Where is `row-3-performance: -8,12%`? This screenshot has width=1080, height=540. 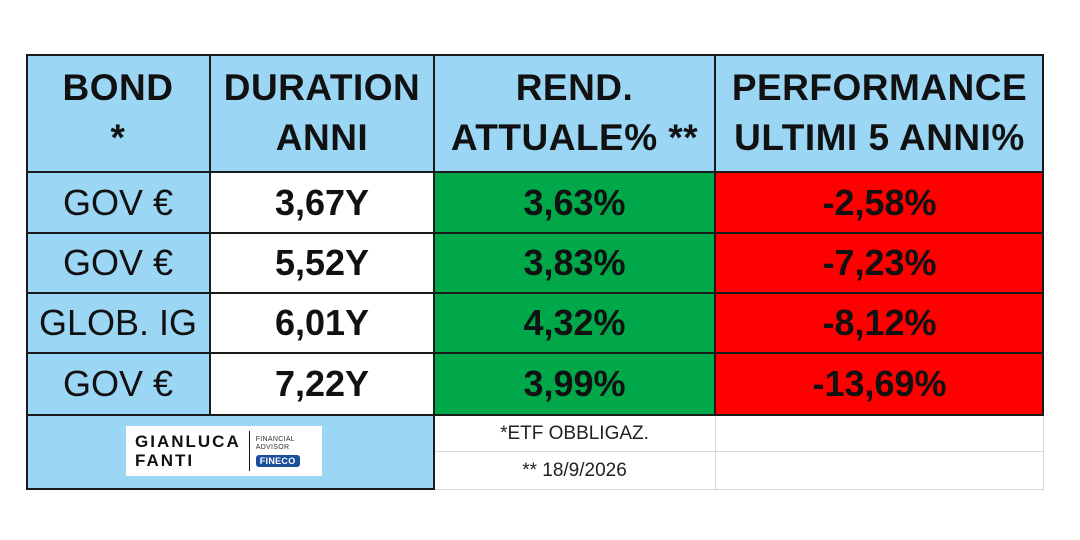 row-3-performance: -8,12% is located at coordinates (879, 323).